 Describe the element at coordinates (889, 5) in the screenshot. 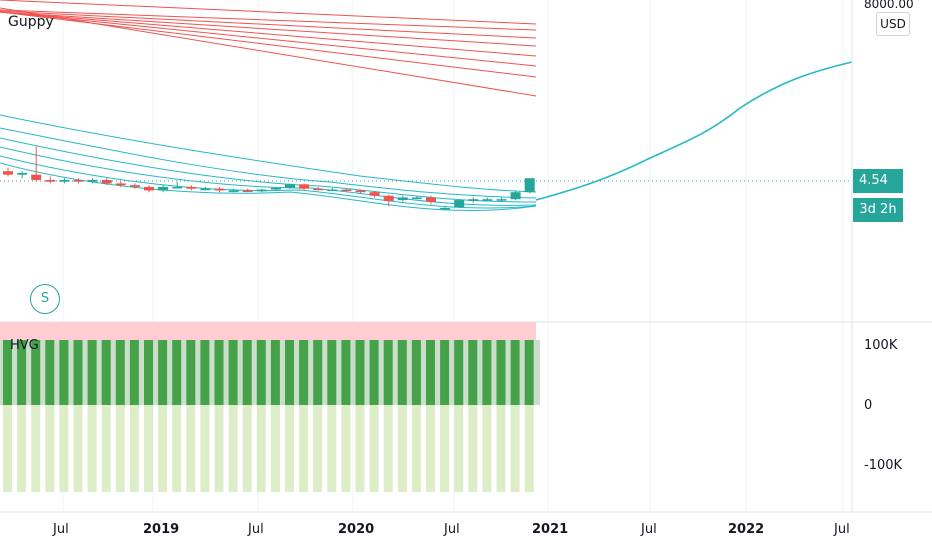

I see `price-axis-top-label: 8000.00` at that location.